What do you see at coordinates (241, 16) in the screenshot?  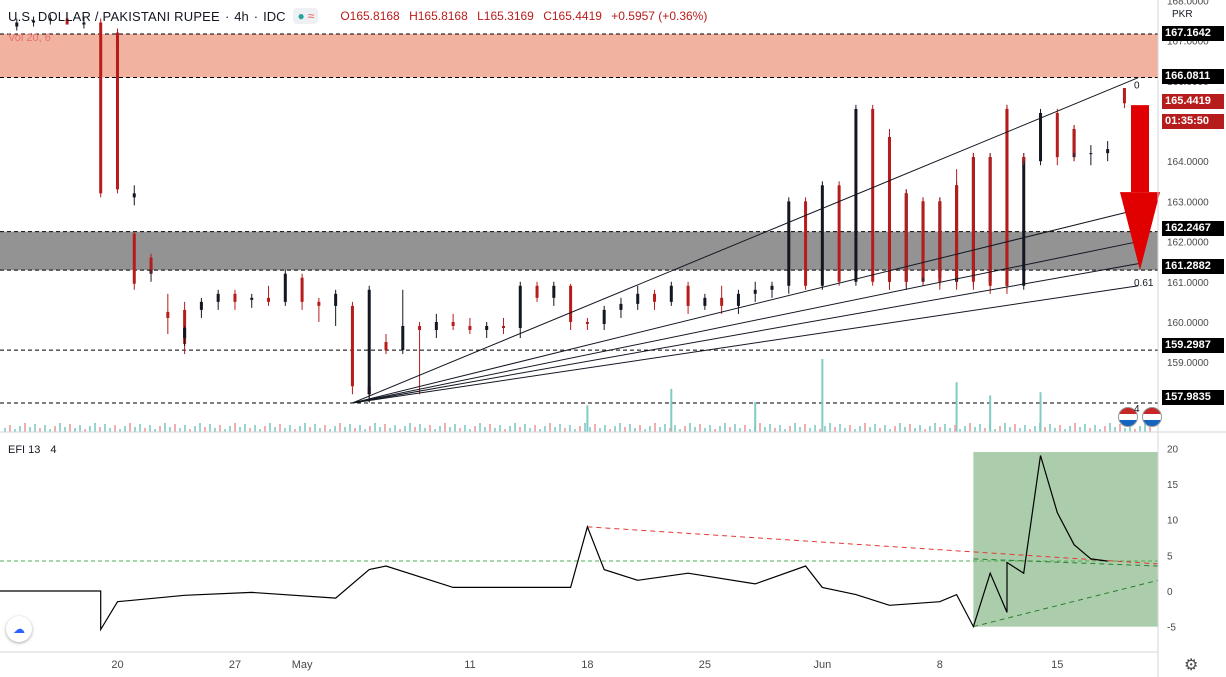 I see `interval-label: 4h` at bounding box center [241, 16].